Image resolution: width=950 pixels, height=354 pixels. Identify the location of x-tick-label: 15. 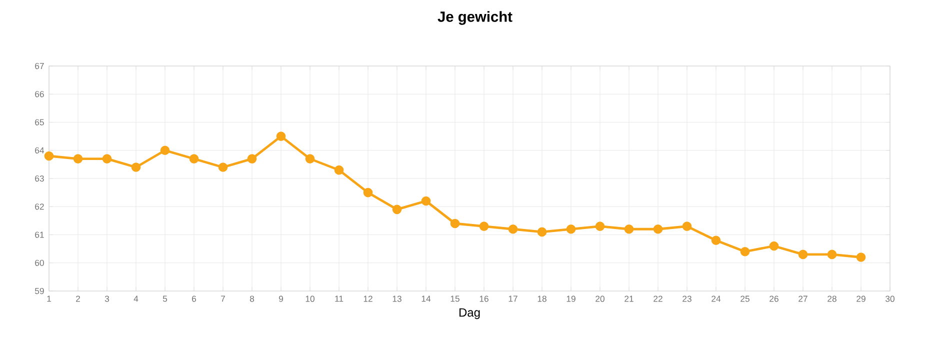
(455, 299).